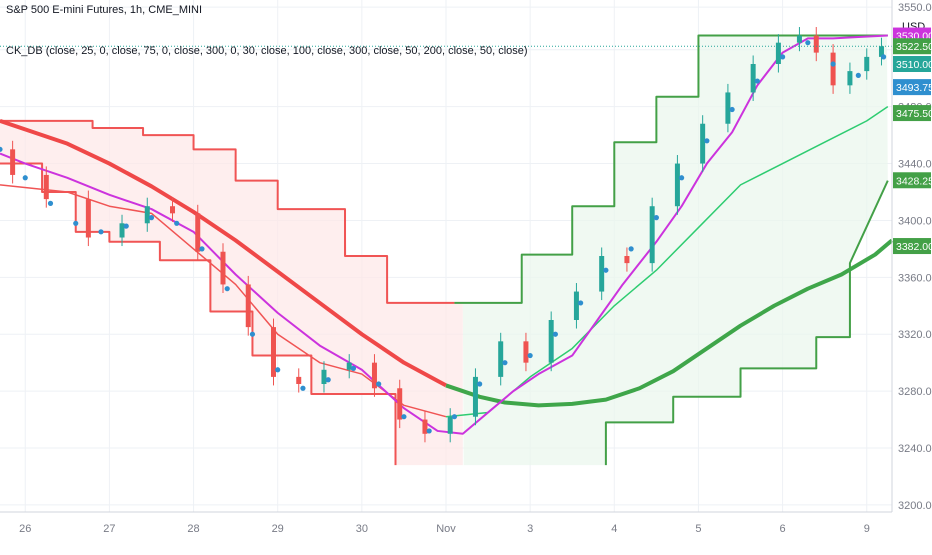  What do you see at coordinates (193, 529) in the screenshot?
I see `x-tick-label-2: 28` at bounding box center [193, 529].